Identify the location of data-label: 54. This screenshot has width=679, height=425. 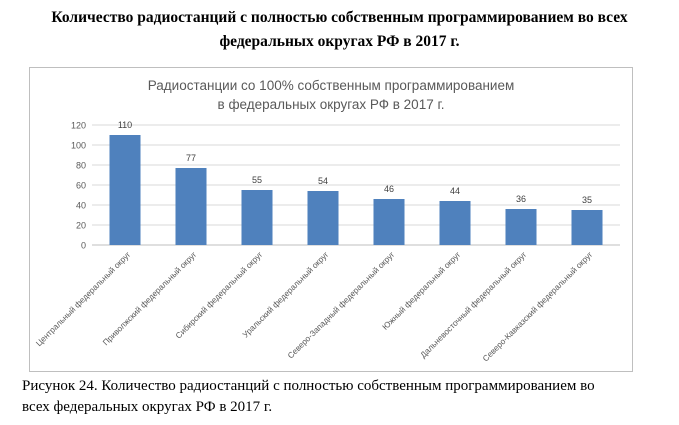
(323, 181).